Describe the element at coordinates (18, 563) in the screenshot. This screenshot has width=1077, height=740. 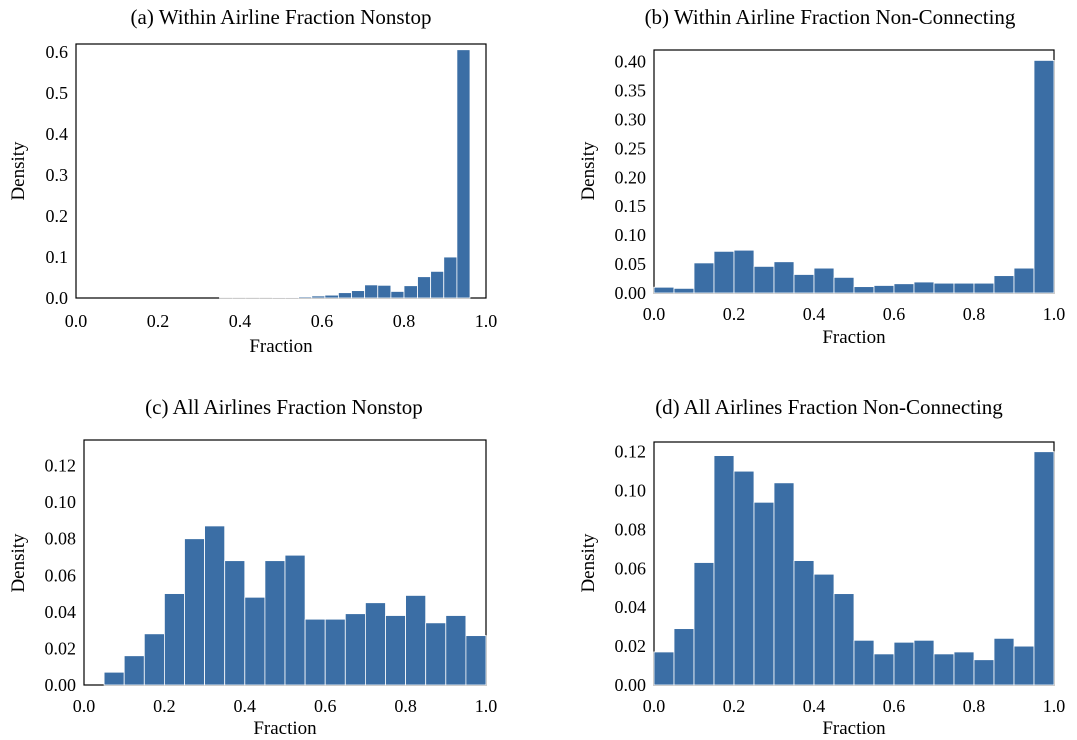
I see `panel-c-y-axis-label: Density` at that location.